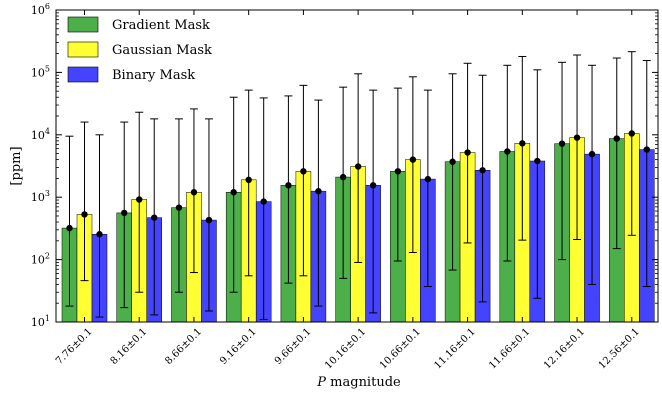 Image resolution: width=662 pixels, height=398 pixels. What do you see at coordinates (293, 346) in the screenshot?
I see `x-tick-label: 9.66±0.1` at bounding box center [293, 346].